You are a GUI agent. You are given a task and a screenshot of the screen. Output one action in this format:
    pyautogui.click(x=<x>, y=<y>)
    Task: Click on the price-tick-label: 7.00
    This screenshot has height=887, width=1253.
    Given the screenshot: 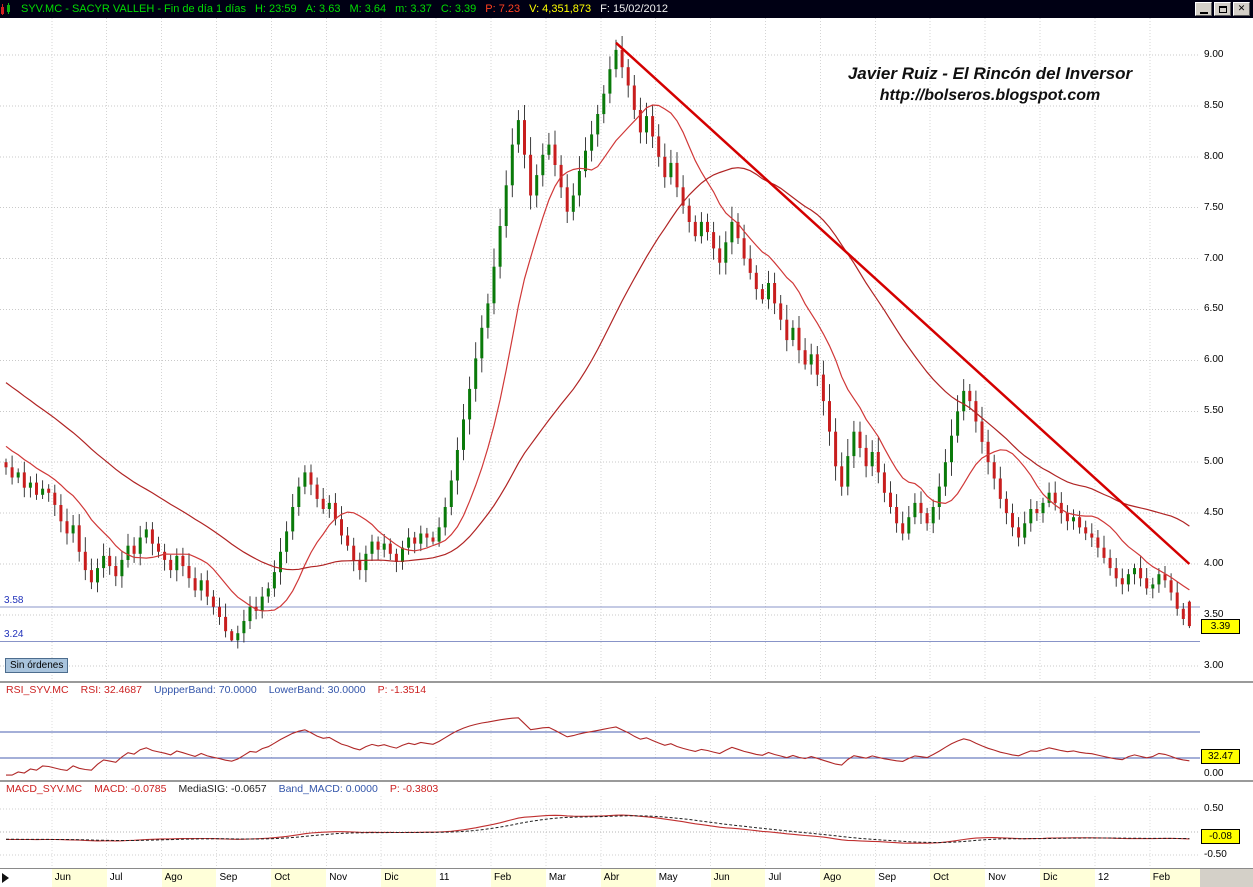 What is the action you would take?
    pyautogui.click(x=1214, y=258)
    